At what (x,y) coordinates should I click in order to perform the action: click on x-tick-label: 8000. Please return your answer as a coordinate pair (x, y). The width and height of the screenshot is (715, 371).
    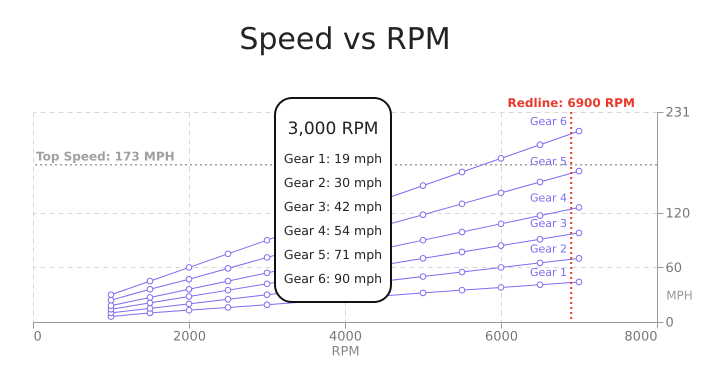
    Looking at the image, I should click on (641, 337).